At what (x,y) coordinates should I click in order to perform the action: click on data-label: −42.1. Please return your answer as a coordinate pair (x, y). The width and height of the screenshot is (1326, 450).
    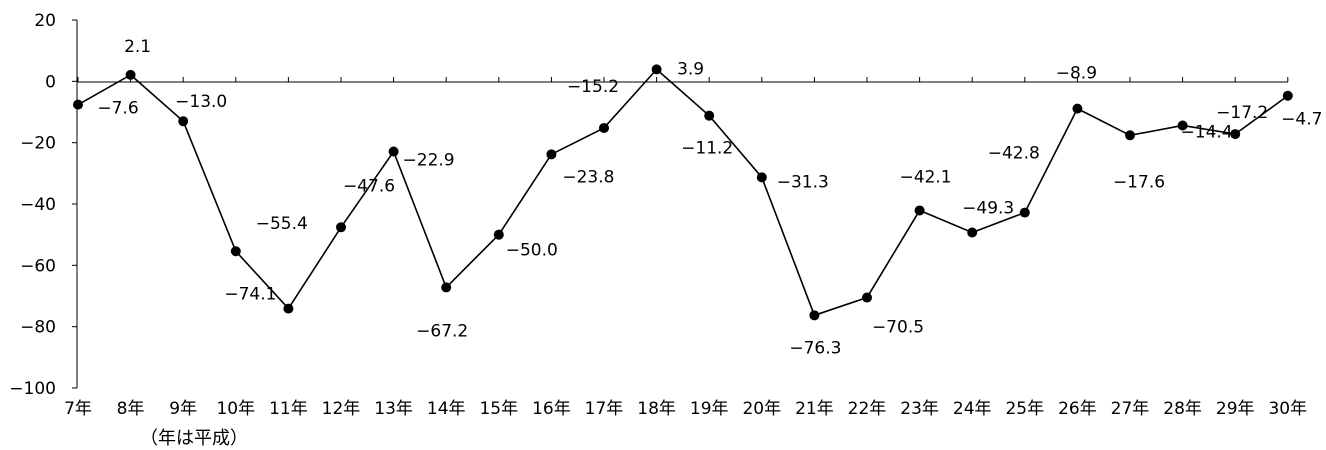
    Looking at the image, I should click on (926, 177).